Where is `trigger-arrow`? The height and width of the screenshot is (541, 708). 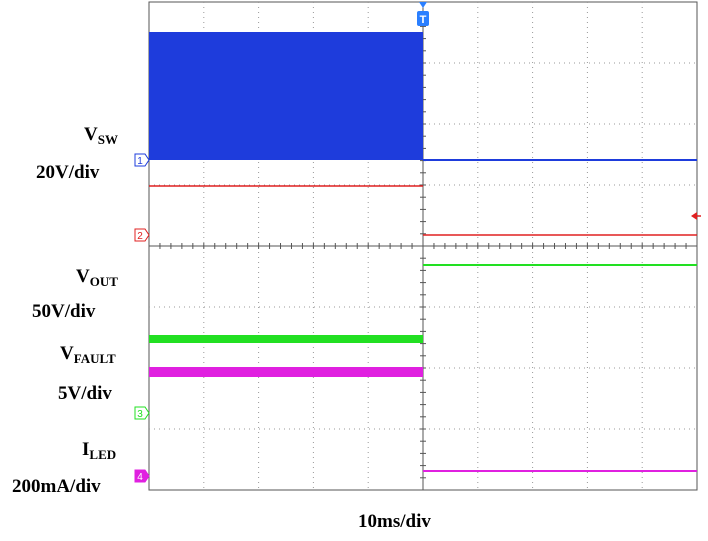
trigger-arrow is located at coordinates (423, 5).